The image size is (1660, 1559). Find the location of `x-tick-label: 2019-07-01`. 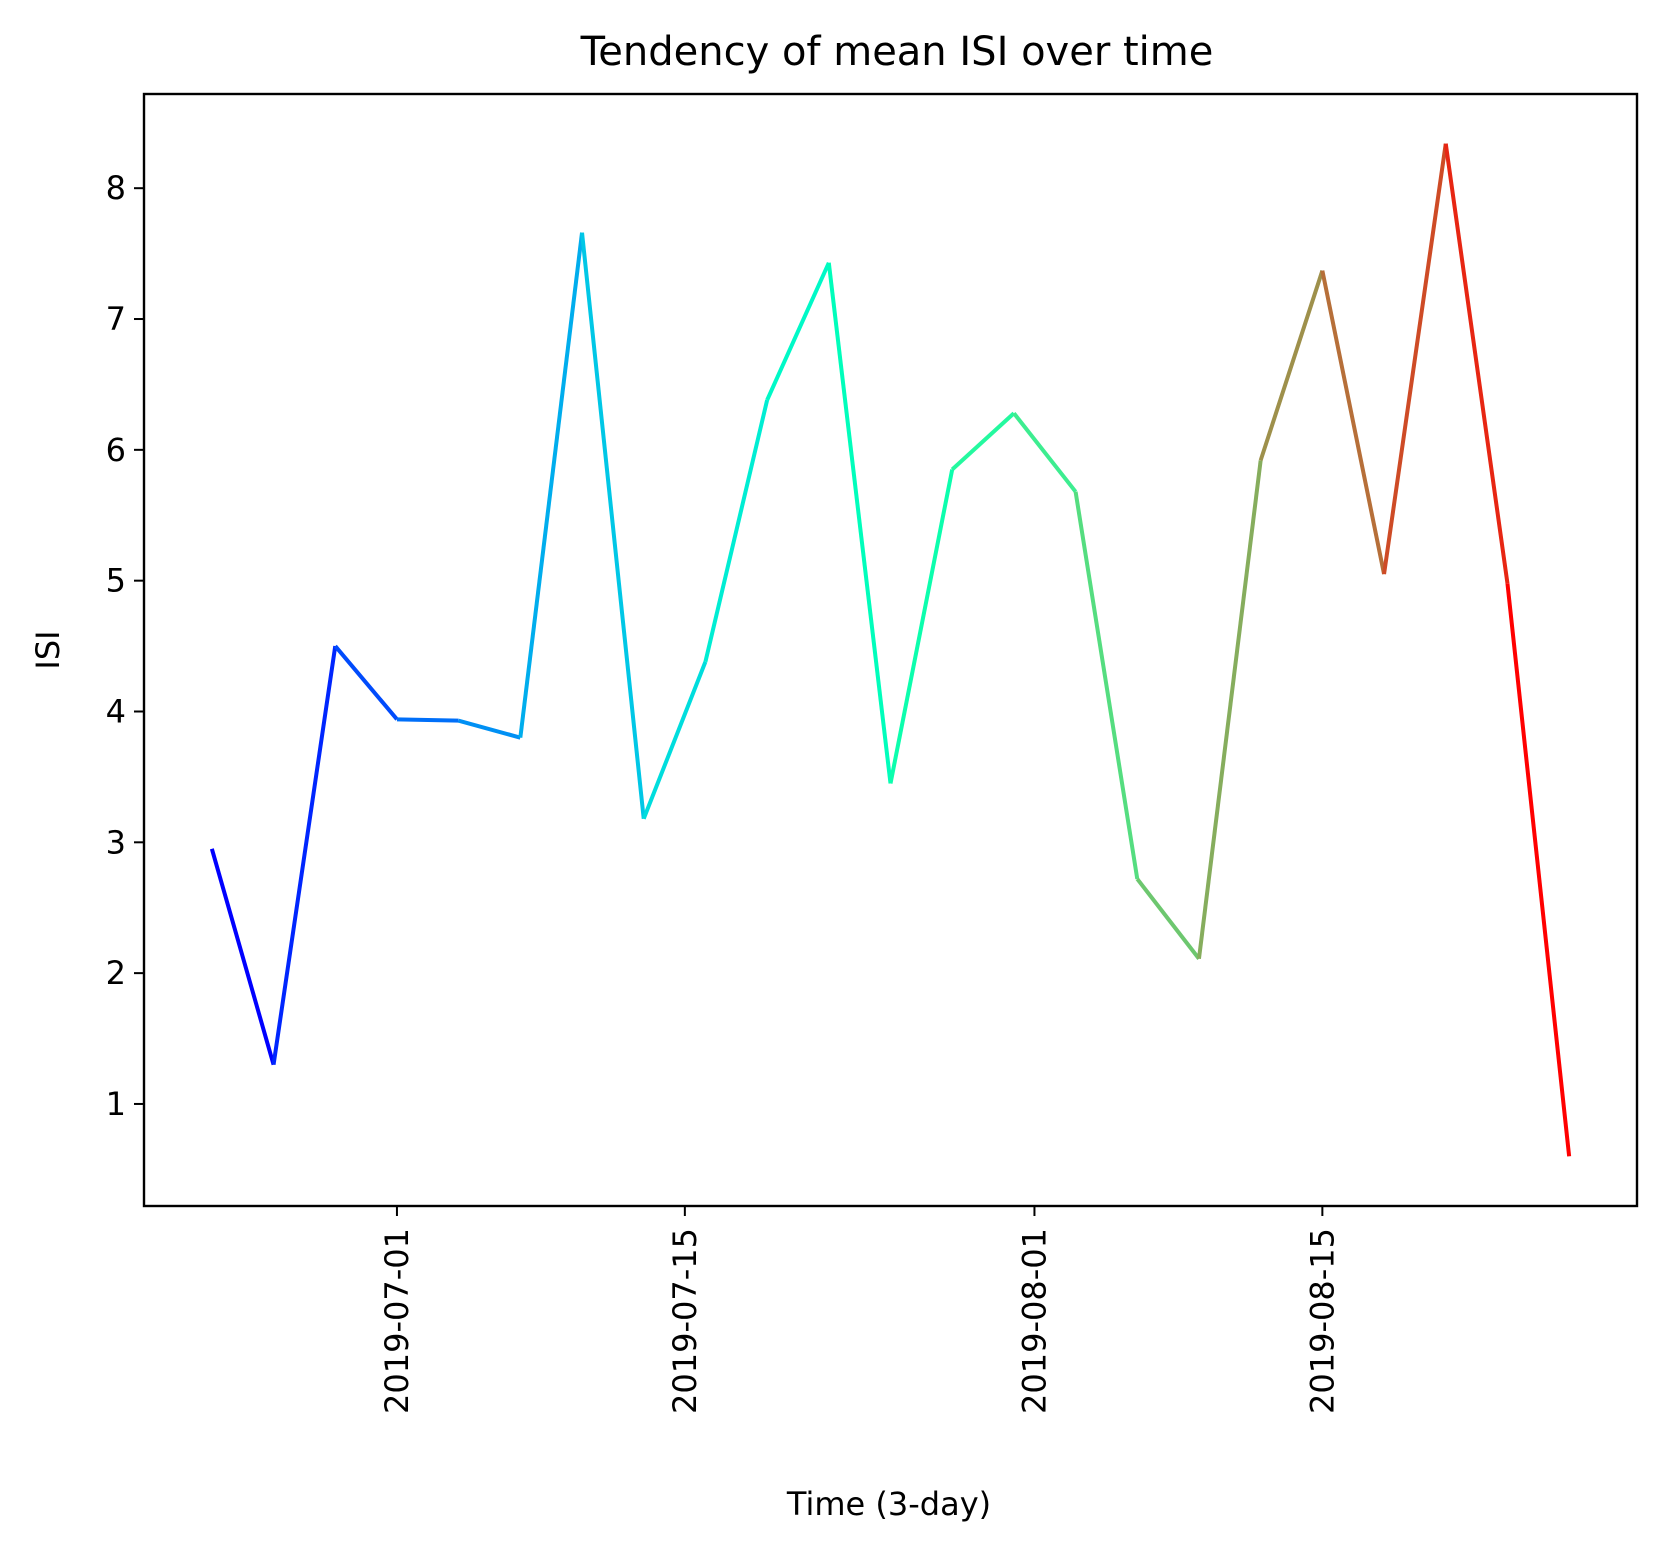

x-tick-label: 2019-07-01 is located at coordinates (397, 1321).